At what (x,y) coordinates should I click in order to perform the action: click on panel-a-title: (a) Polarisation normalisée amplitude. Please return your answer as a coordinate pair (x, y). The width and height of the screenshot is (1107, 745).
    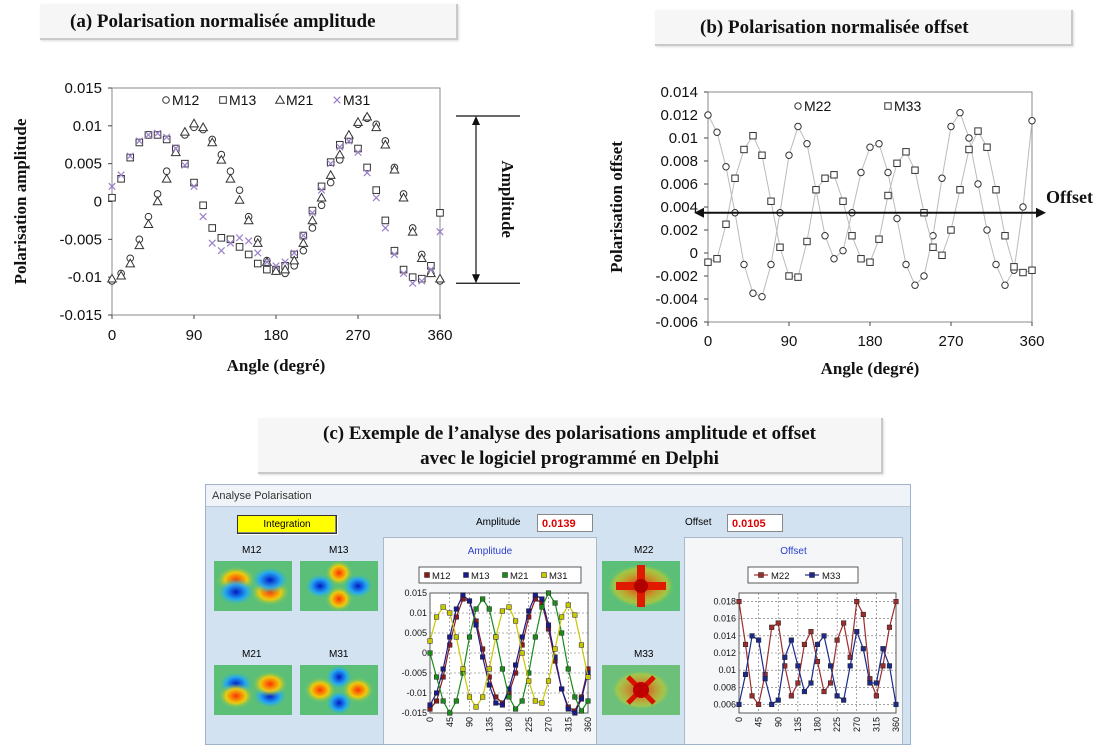
    Looking at the image, I should click on (249, 22).